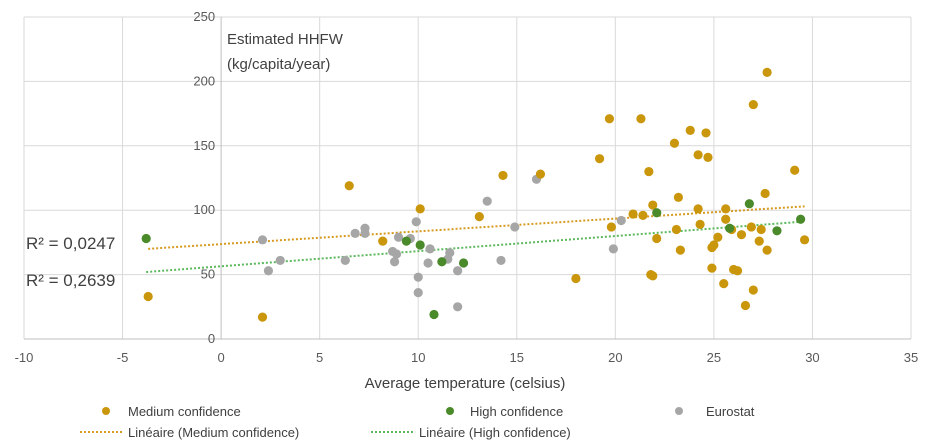  I want to click on x-tick-label: 25, so click(714, 357).